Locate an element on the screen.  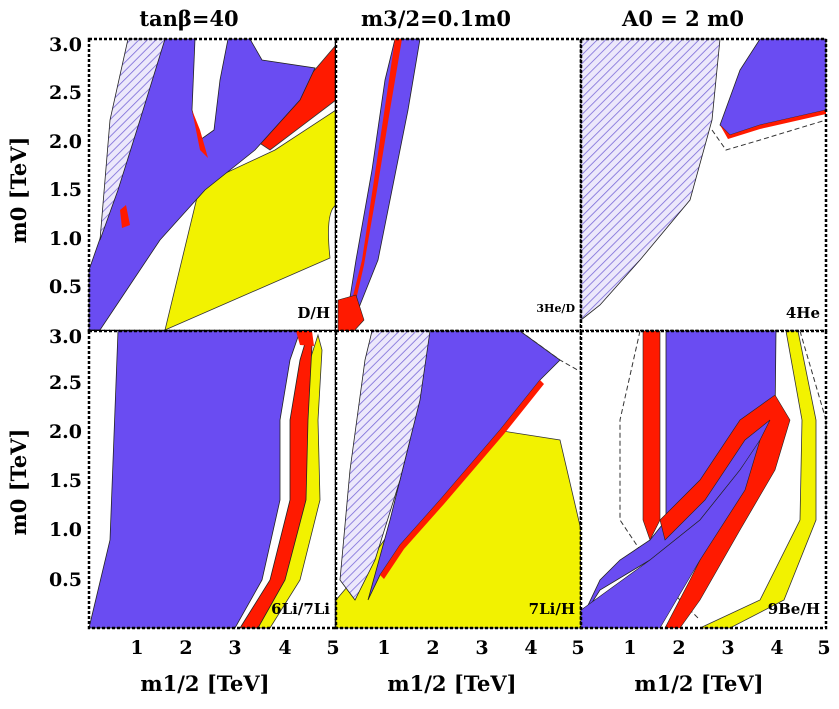
panel-he4: 4He is located at coordinates (703, 185).